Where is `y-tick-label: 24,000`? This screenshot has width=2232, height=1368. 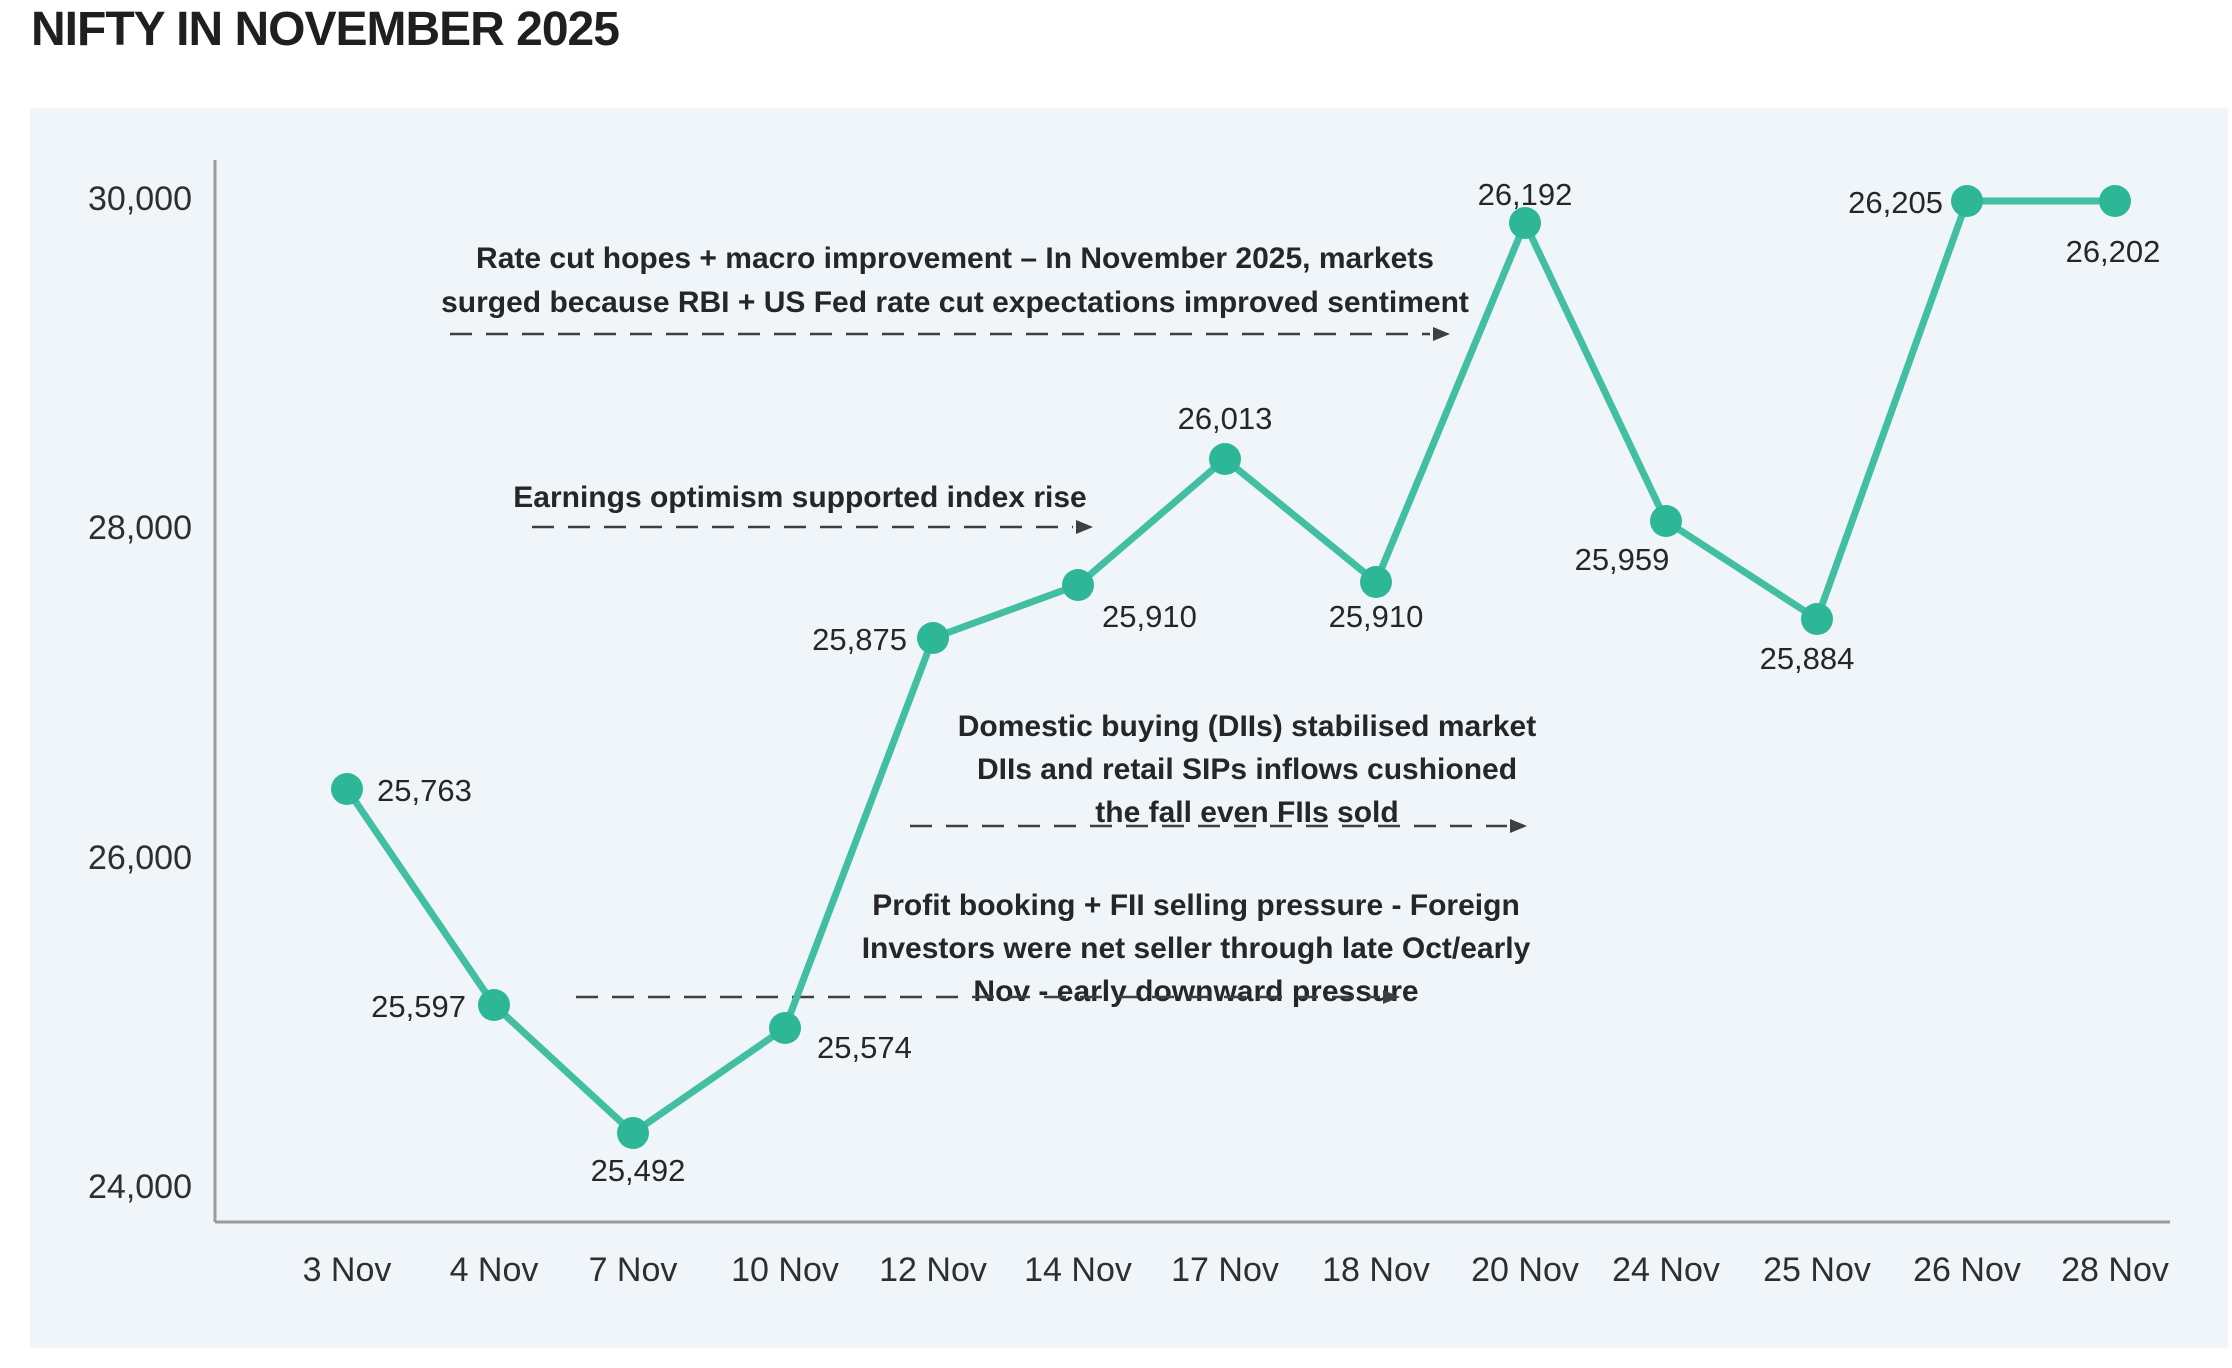 y-tick-label: 24,000 is located at coordinates (140, 1187).